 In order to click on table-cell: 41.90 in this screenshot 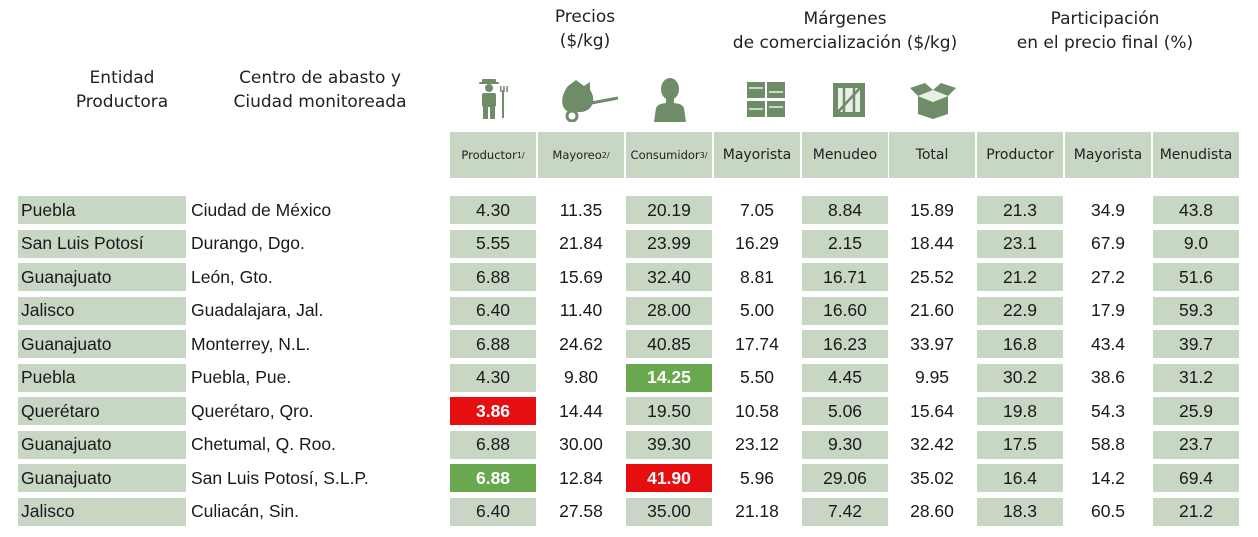, I will do `click(669, 478)`.